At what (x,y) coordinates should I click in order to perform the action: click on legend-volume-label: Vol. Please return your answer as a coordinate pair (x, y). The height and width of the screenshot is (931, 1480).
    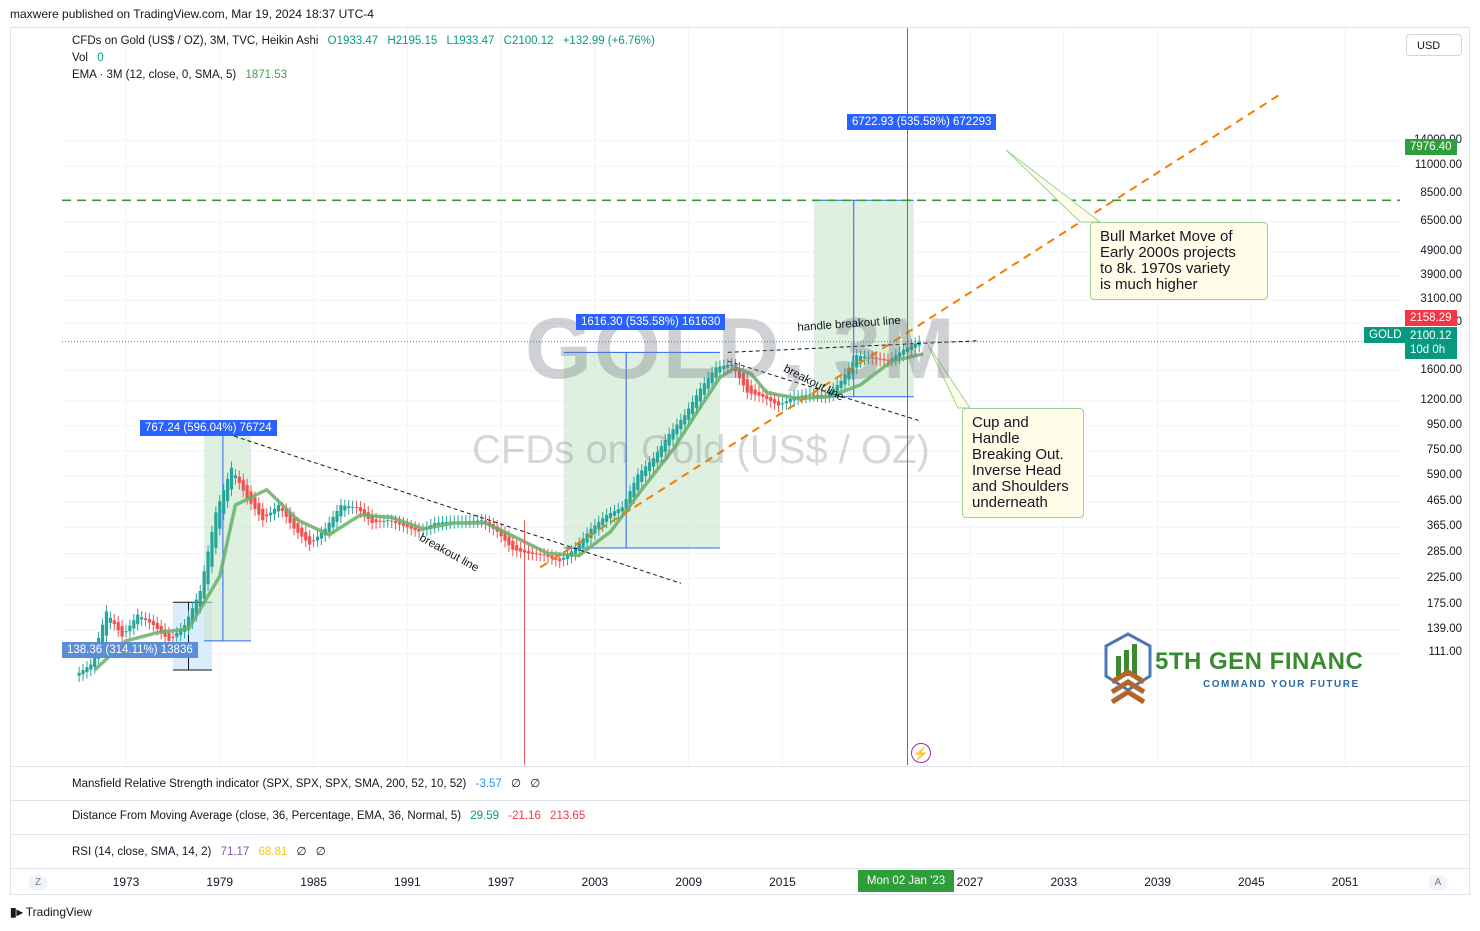
    Looking at the image, I should click on (80, 58).